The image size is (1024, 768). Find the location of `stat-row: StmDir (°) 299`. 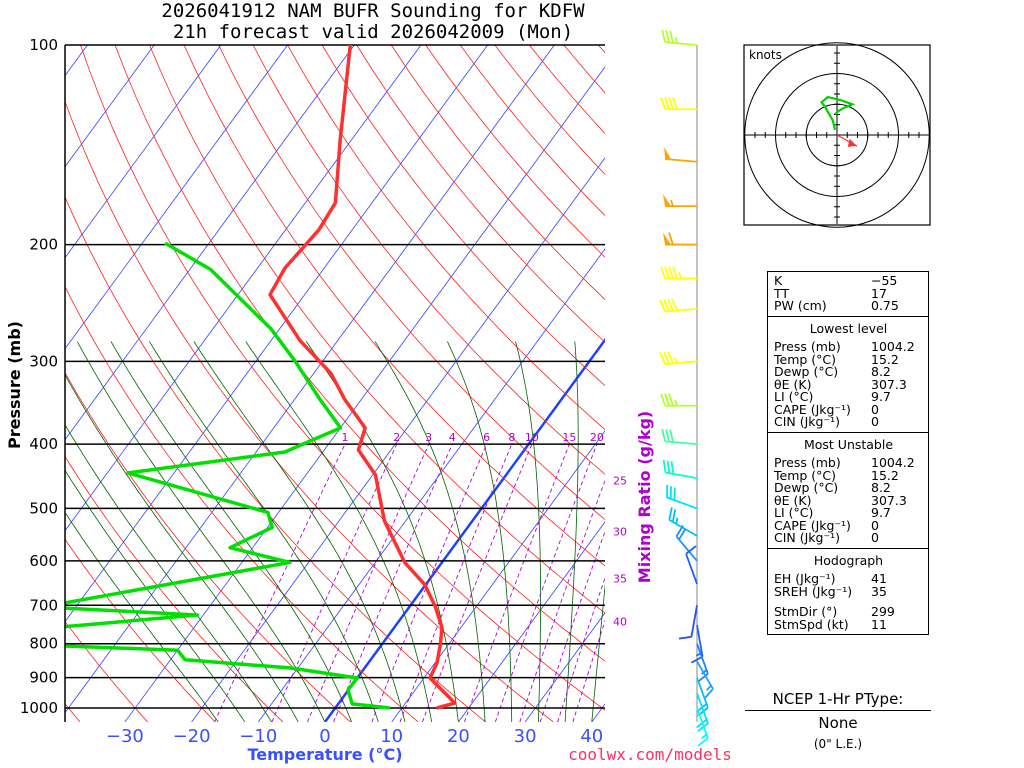

stat-row: StmDir (°) 299 is located at coordinates (848, 611).